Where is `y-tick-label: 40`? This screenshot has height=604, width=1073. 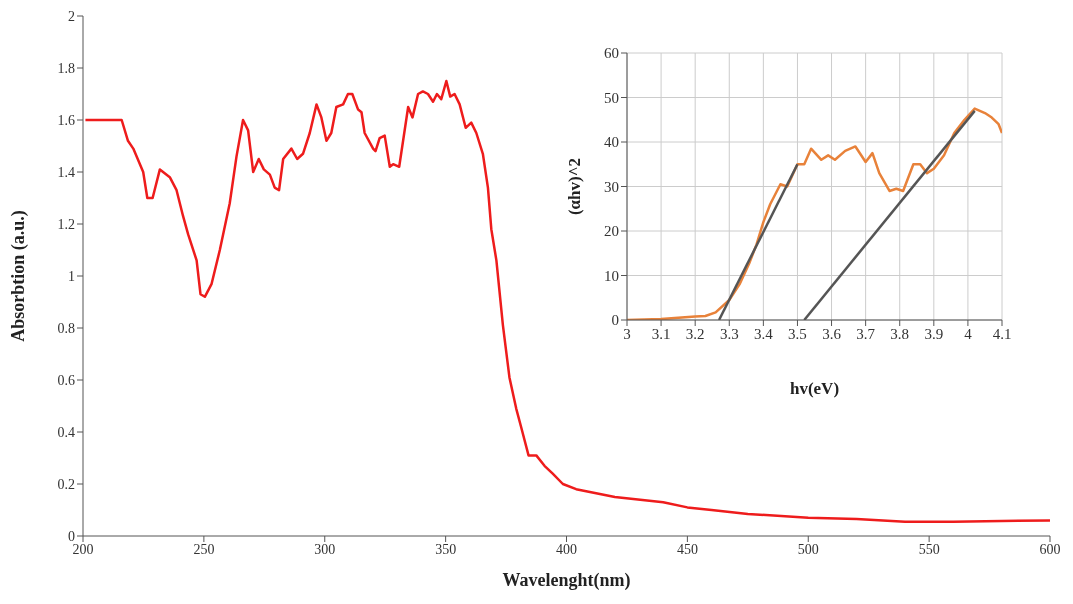 y-tick-label: 40 is located at coordinates (611, 142).